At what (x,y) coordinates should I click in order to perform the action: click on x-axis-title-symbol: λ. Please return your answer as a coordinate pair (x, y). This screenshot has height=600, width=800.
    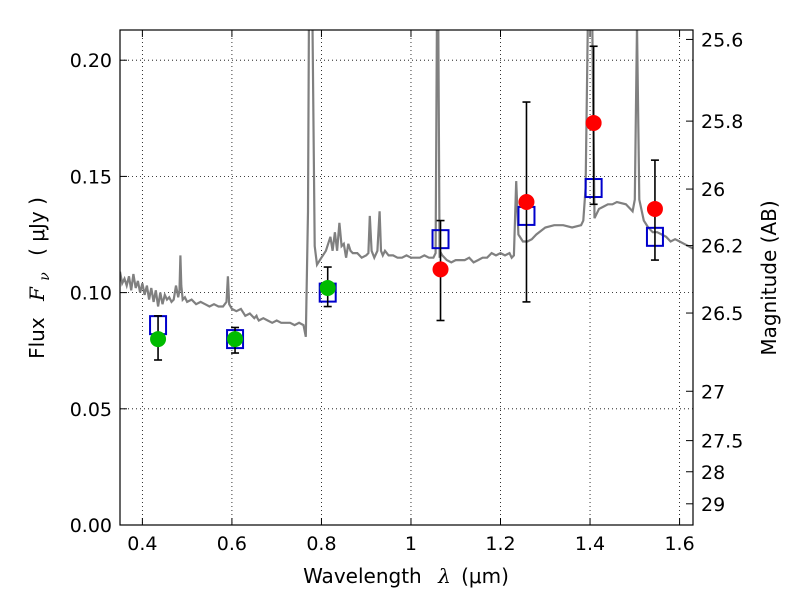
    Looking at the image, I should click on (444, 576).